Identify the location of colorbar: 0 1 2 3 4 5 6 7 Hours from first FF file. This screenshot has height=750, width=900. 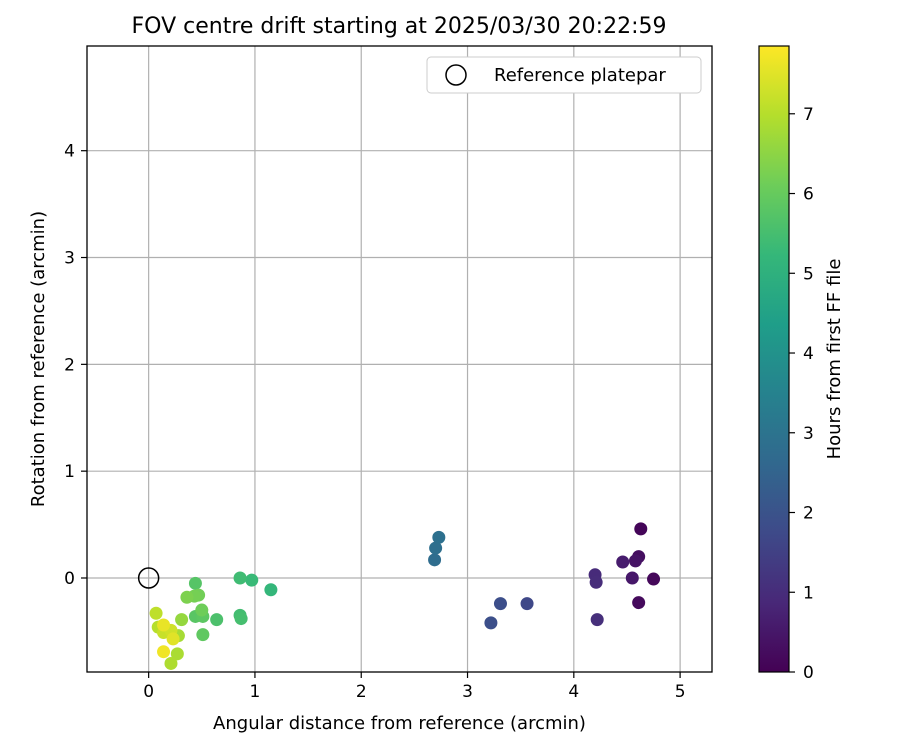
(801, 364).